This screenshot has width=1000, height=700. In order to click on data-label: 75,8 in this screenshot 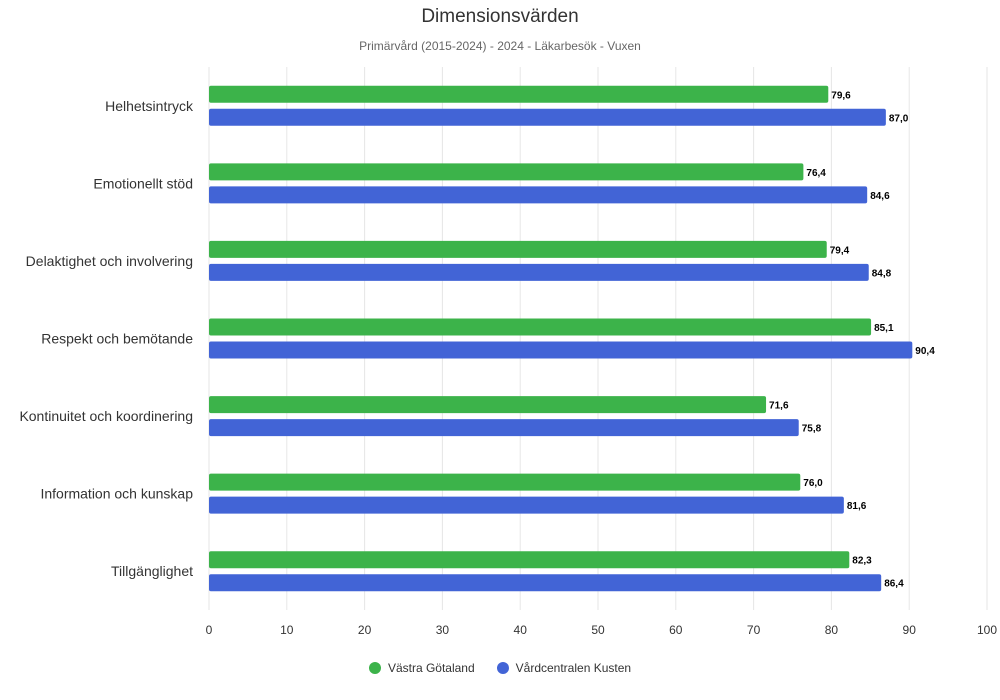, I will do `click(812, 429)`.